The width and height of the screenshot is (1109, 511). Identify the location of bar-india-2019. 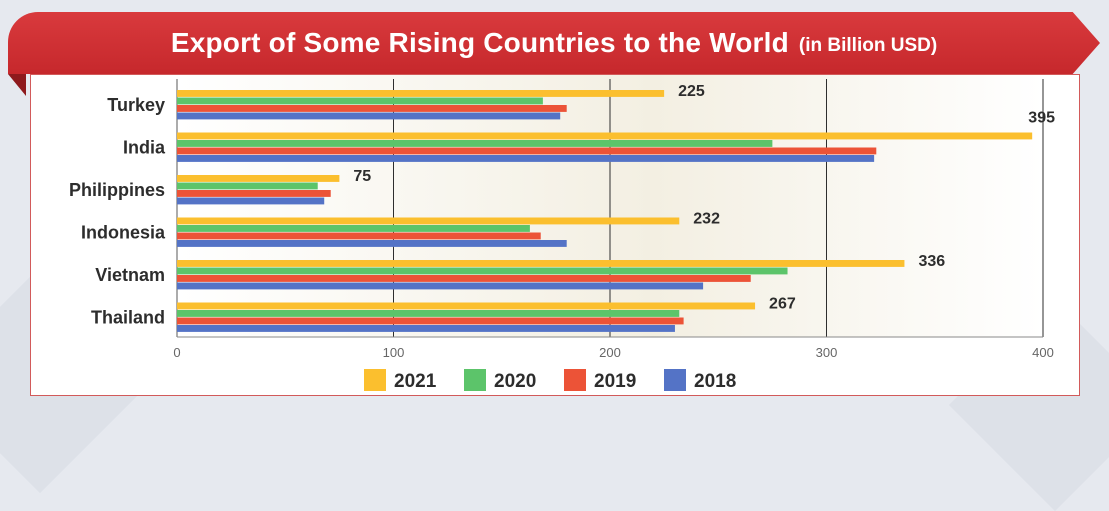
(527, 151).